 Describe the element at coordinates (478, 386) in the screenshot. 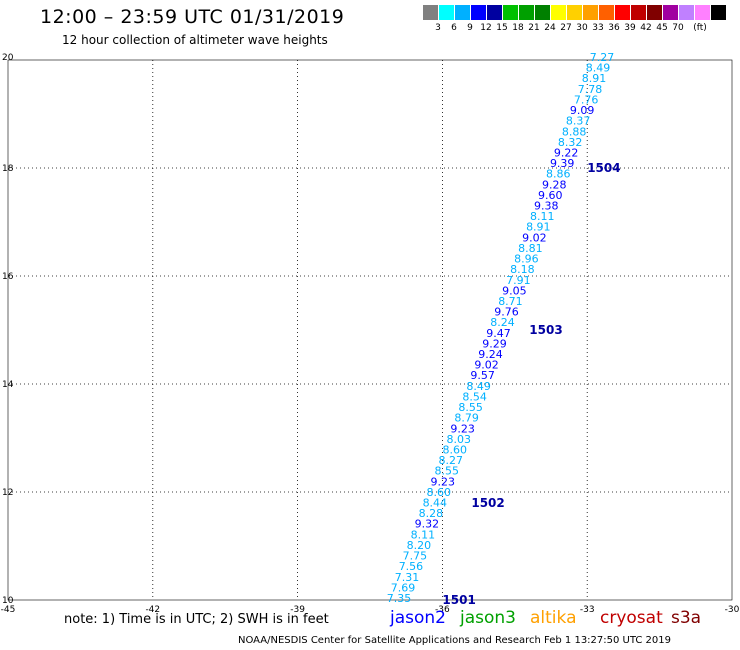

I see `swh-value: 8.49` at that location.